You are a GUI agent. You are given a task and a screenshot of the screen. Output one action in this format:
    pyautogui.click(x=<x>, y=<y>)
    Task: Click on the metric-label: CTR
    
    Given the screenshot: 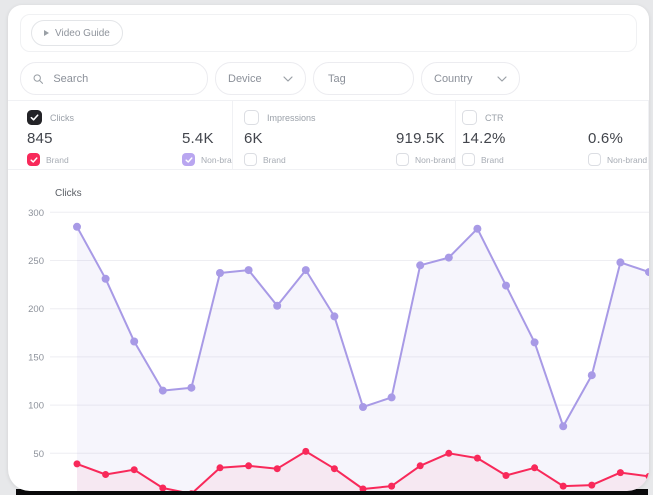 What is the action you would take?
    pyautogui.click(x=494, y=117)
    